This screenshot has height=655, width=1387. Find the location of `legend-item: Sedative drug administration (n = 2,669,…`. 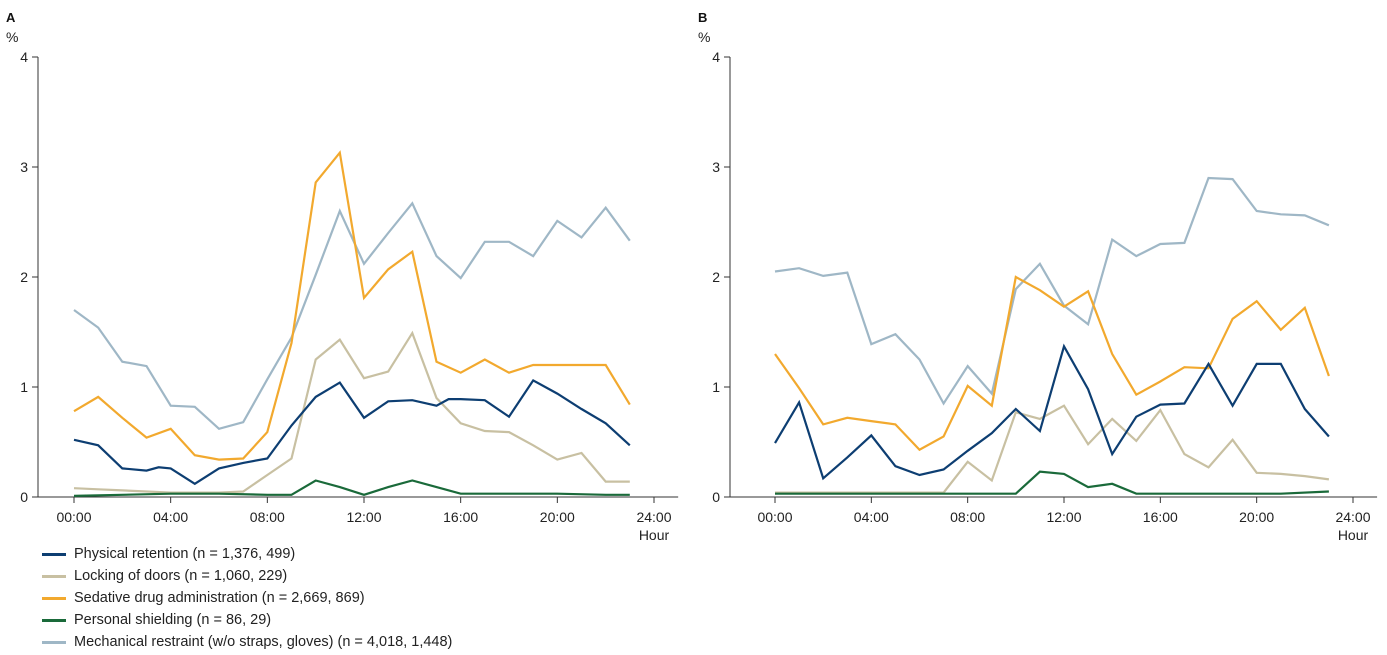

legend-item: Sedative drug administration (n = 2,669,… is located at coordinates (247, 598).